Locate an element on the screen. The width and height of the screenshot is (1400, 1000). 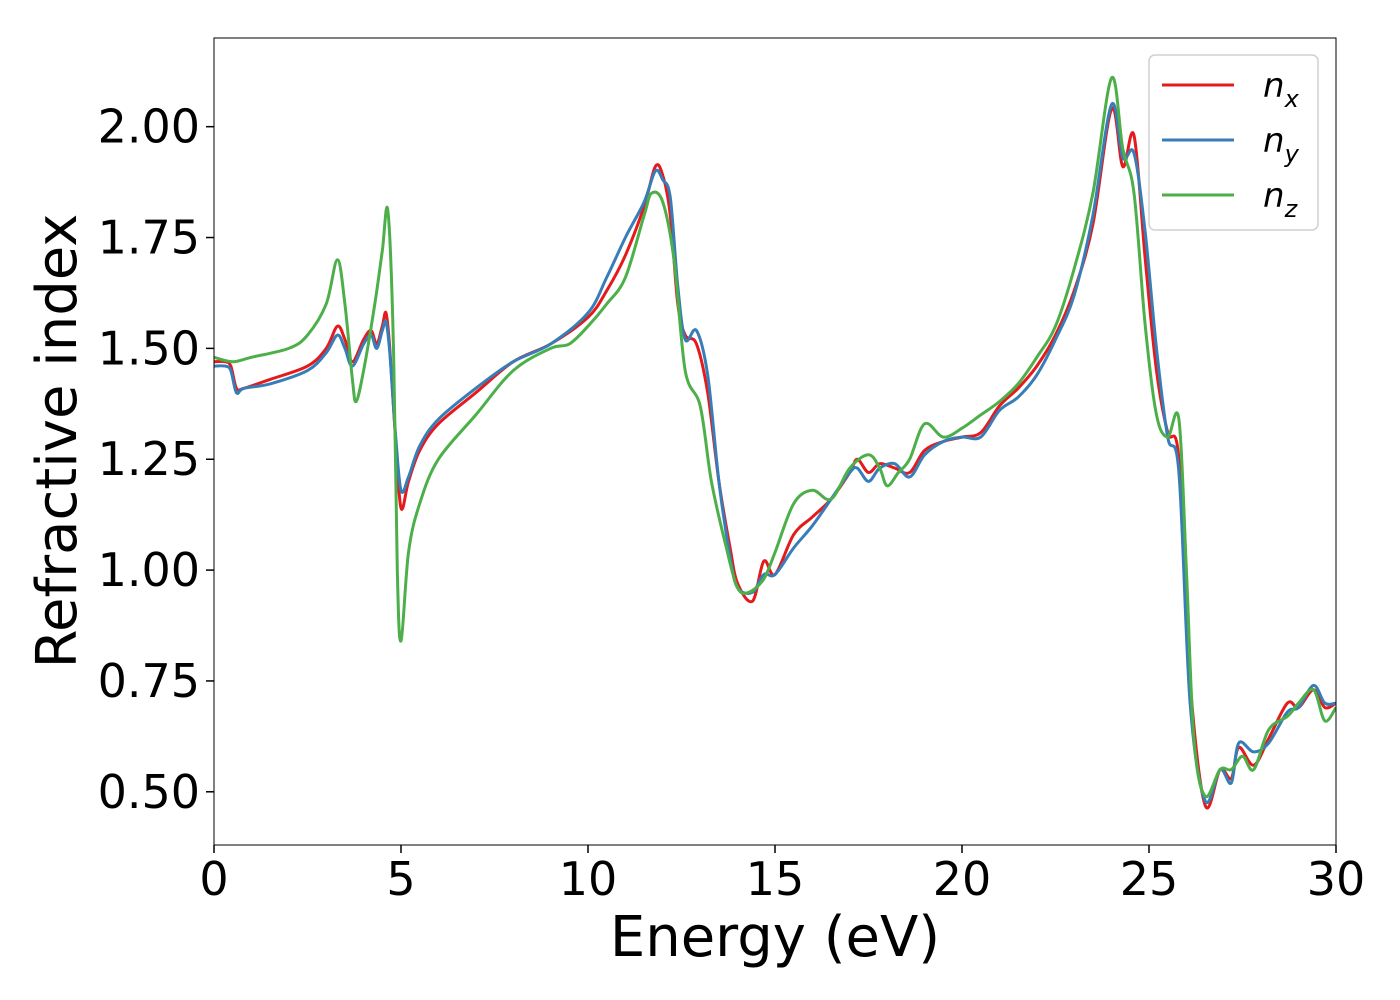
legend: nx ny nz is located at coordinates (1233, 142).